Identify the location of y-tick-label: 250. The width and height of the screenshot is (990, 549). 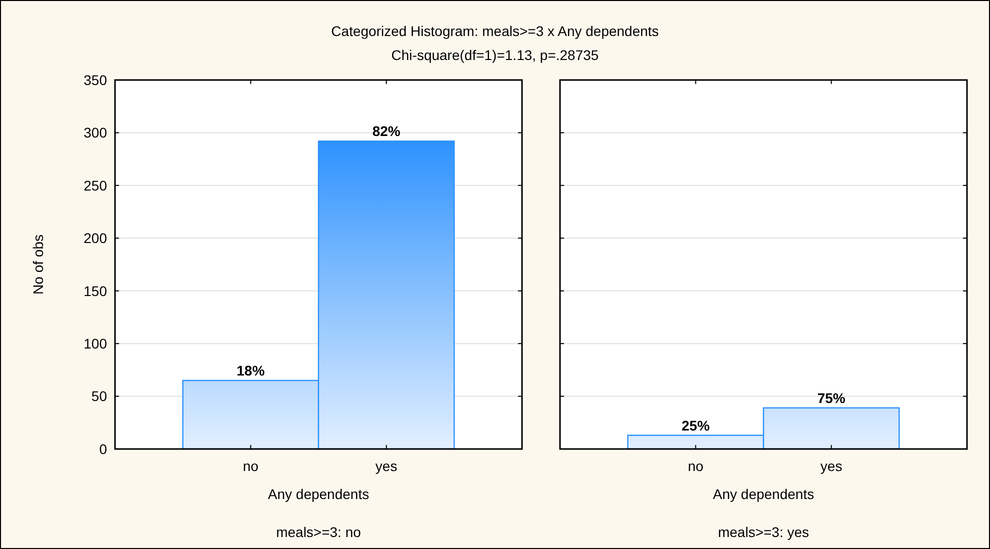
(96, 185).